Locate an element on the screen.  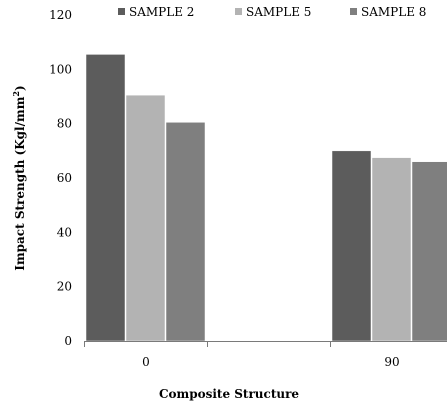
y-tick-label-80: 80 is located at coordinates (64, 124).